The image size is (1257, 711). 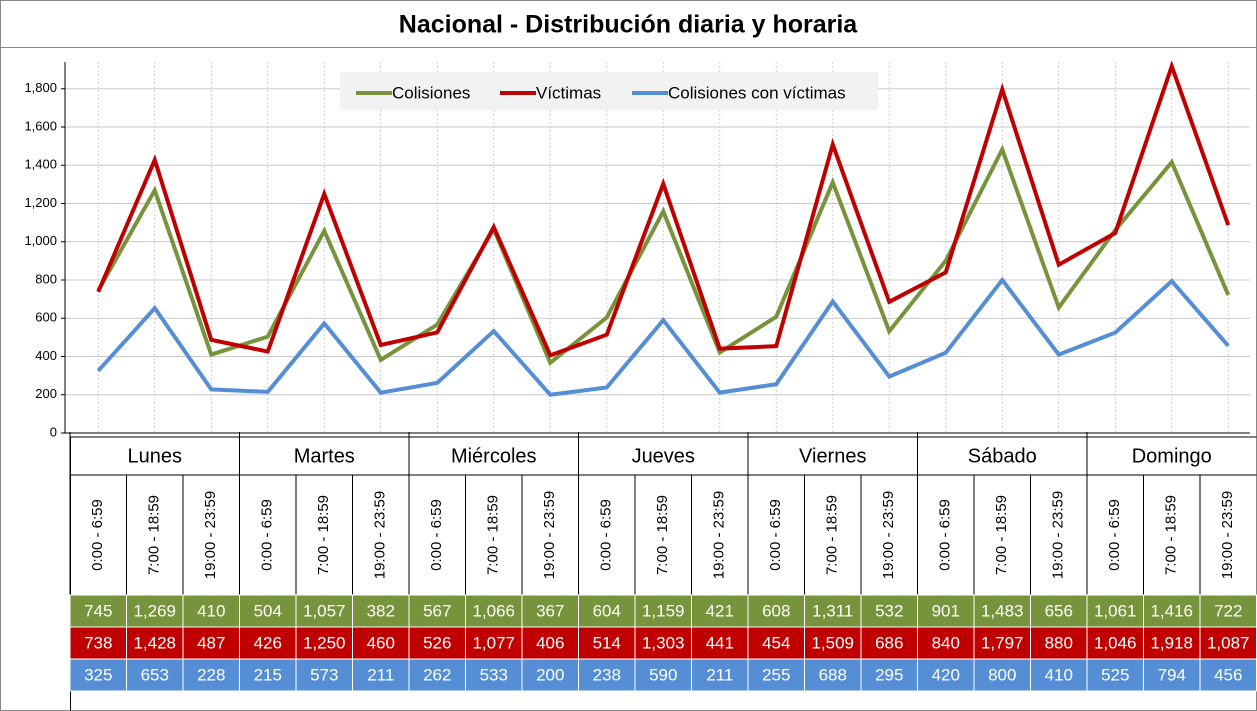 I want to click on table-value: 573, so click(x=324, y=674).